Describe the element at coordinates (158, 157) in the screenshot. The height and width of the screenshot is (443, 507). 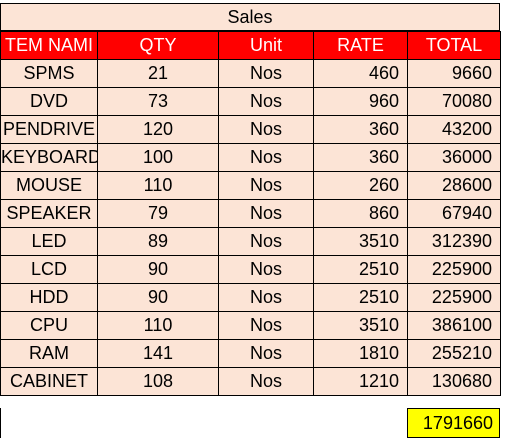
I see `qty-cell: 100` at that location.